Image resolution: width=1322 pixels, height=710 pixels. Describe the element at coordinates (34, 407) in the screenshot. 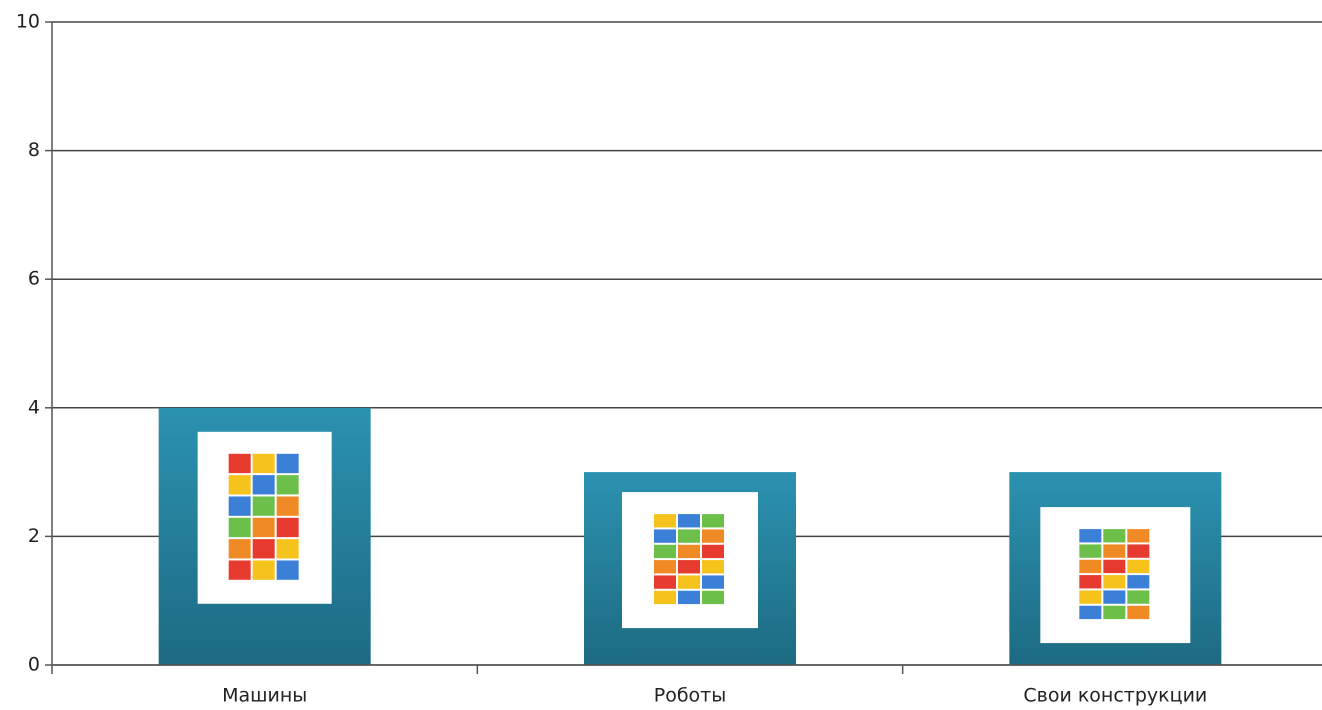

I see `y-tick-label: 4` at that location.